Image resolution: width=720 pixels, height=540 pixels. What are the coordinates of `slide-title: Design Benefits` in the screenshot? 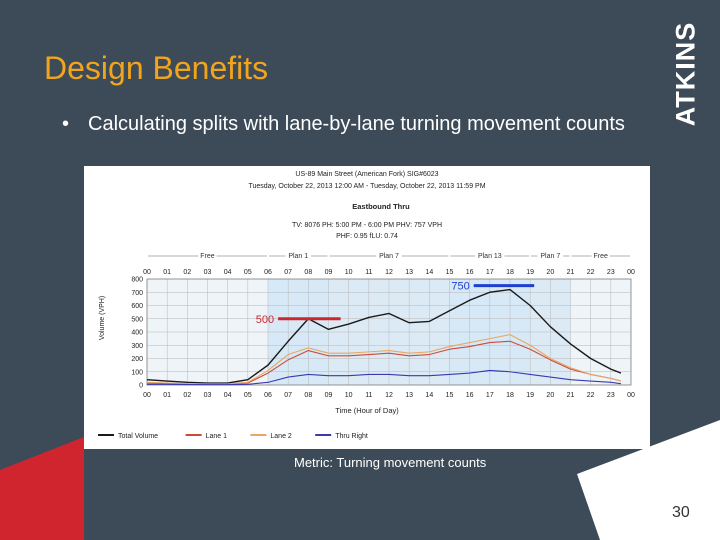 It's located at (156, 68).